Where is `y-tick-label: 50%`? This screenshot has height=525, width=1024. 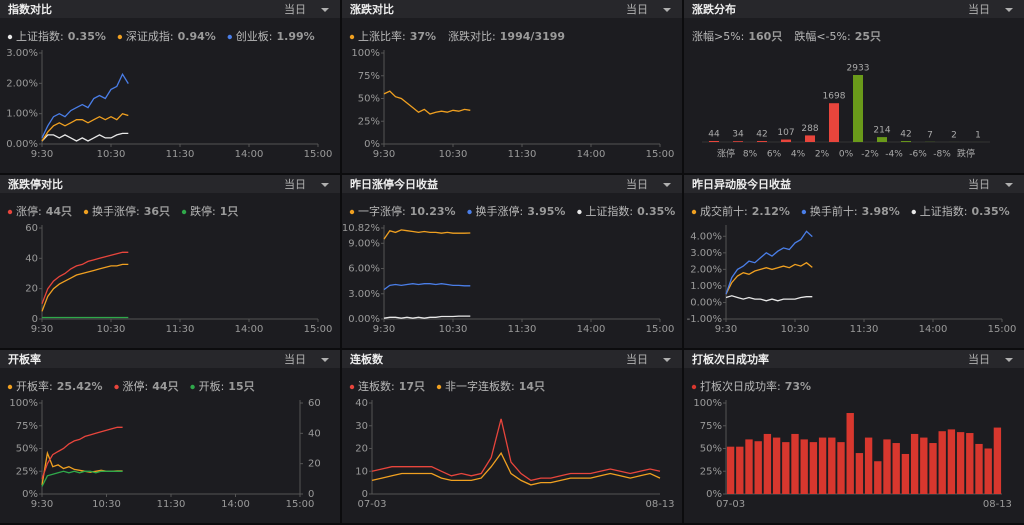
y-tick-label: 50% is located at coordinates (711, 449).